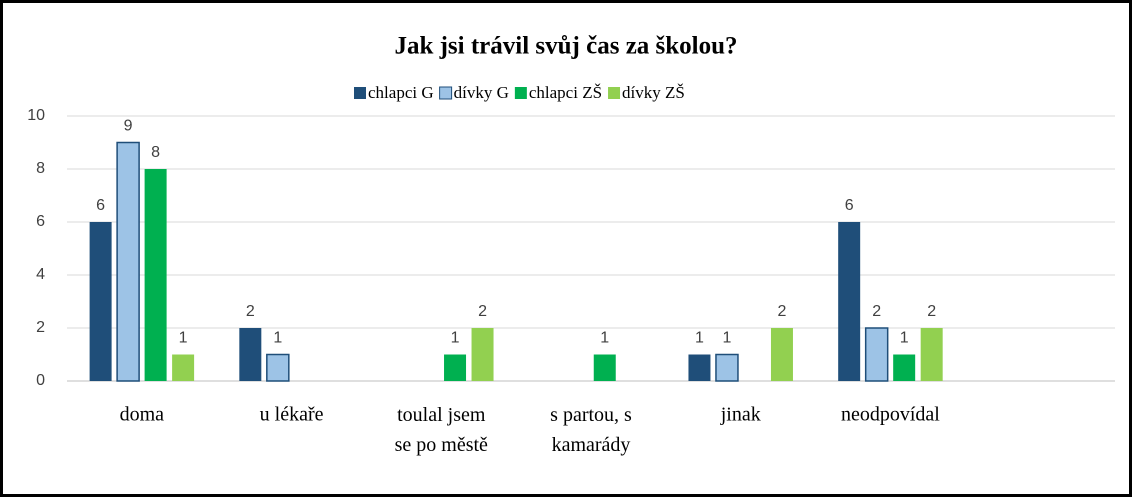 The width and height of the screenshot is (1132, 497). What do you see at coordinates (155, 152) in the screenshot?
I see `data-label: 8` at bounding box center [155, 152].